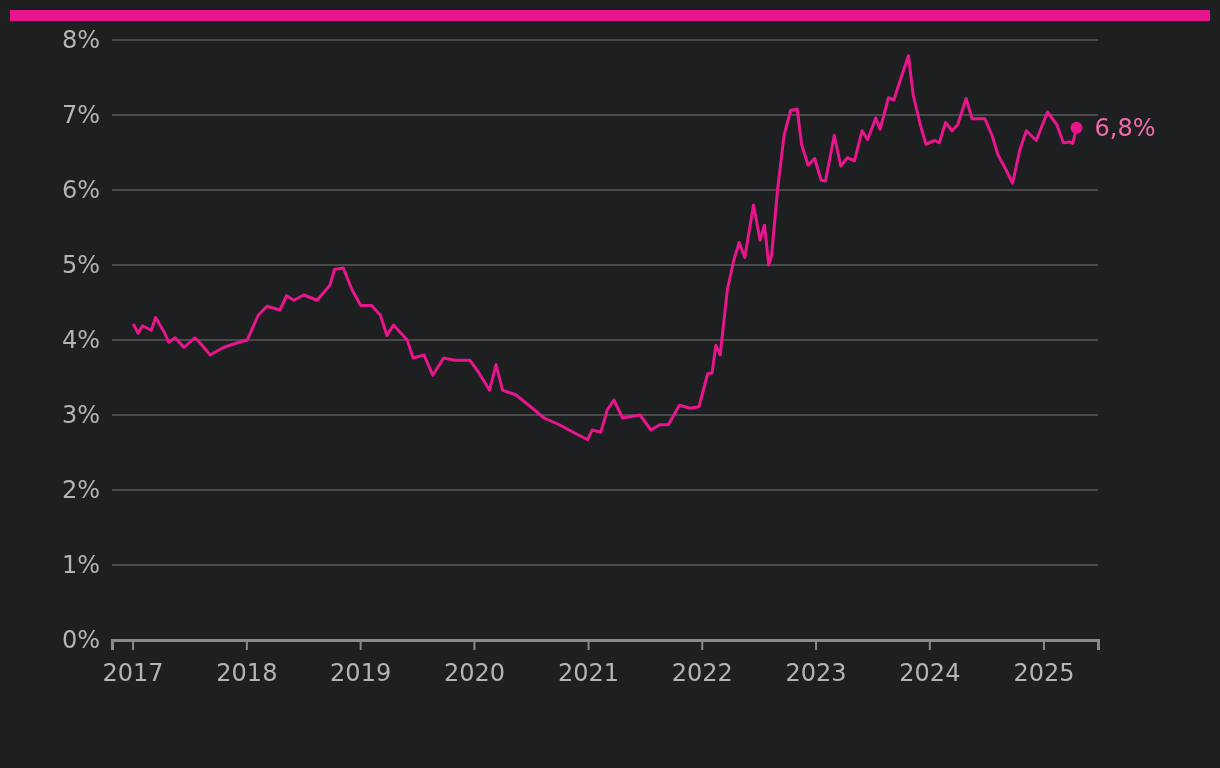 The image size is (1220, 768). Describe the element at coordinates (133, 673) in the screenshot. I see `x-tick-label: 2017` at that location.